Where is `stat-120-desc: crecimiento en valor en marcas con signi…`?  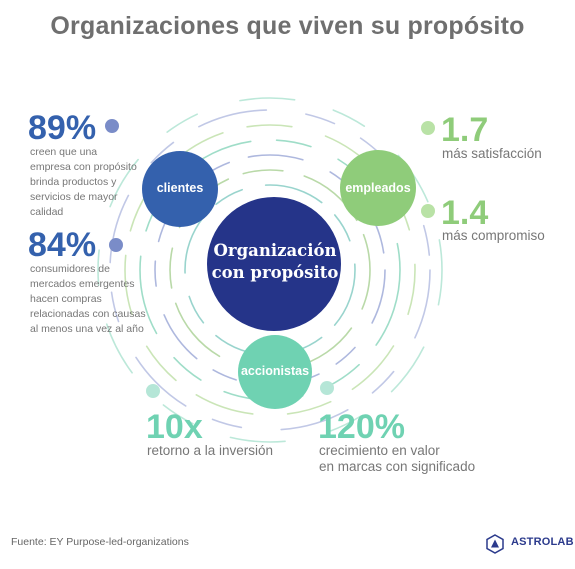
stat-120-desc: crecimiento en valor en marcas con signi… is located at coordinates (397, 459).